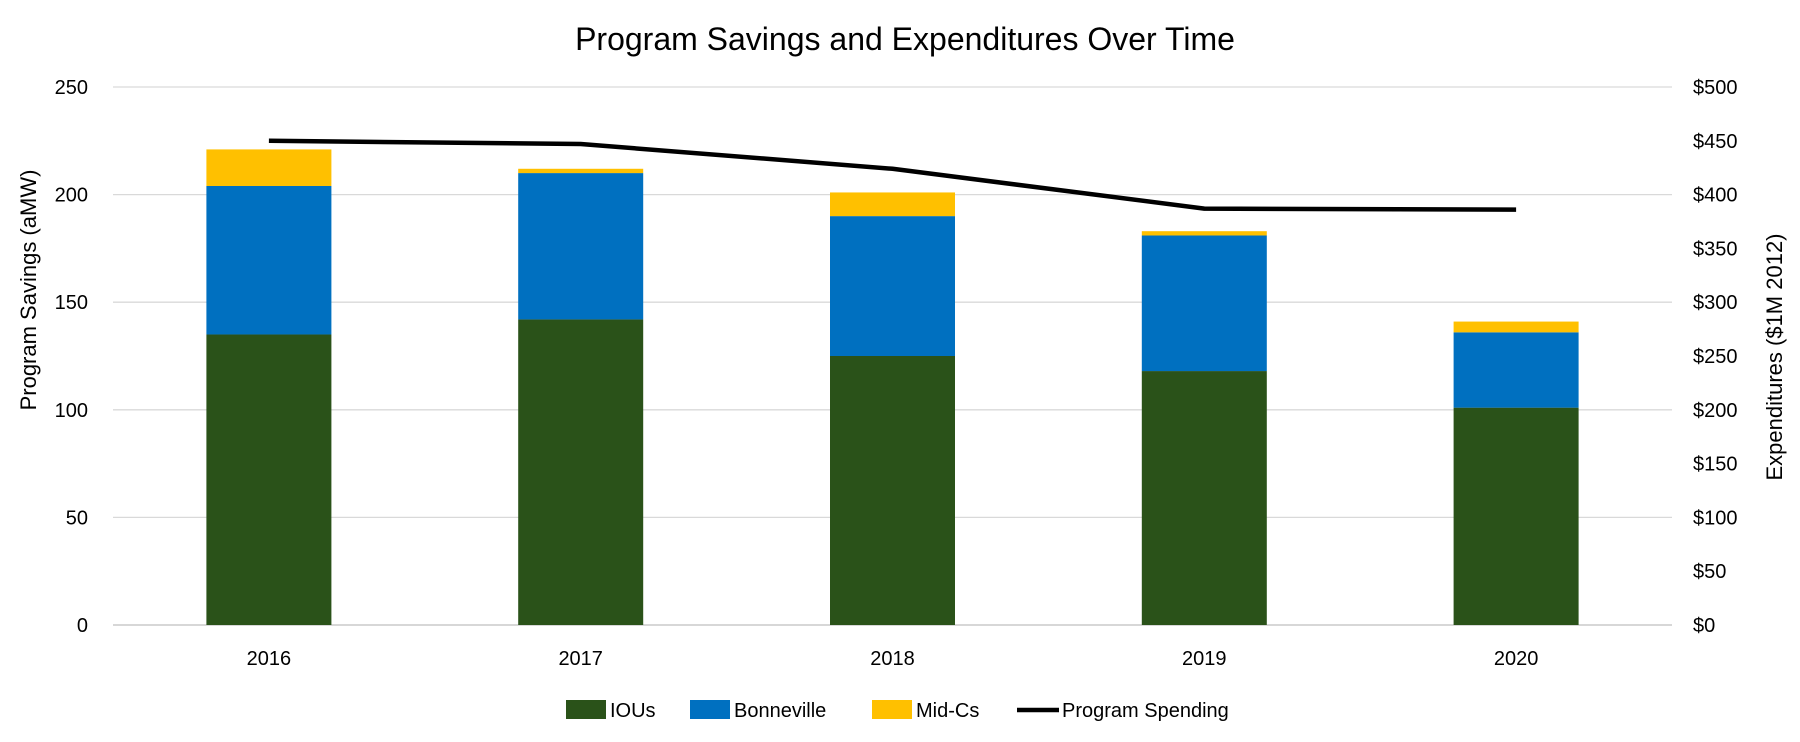  Describe the element at coordinates (1704, 626) in the screenshot. I see `y-tick-label-right: $0` at that location.